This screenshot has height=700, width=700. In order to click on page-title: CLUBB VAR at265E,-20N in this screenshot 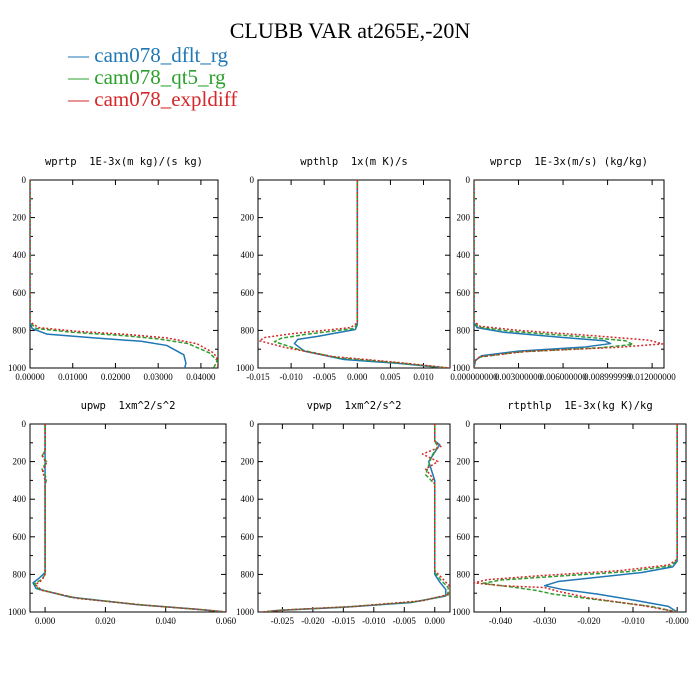, I will do `click(350, 30)`.